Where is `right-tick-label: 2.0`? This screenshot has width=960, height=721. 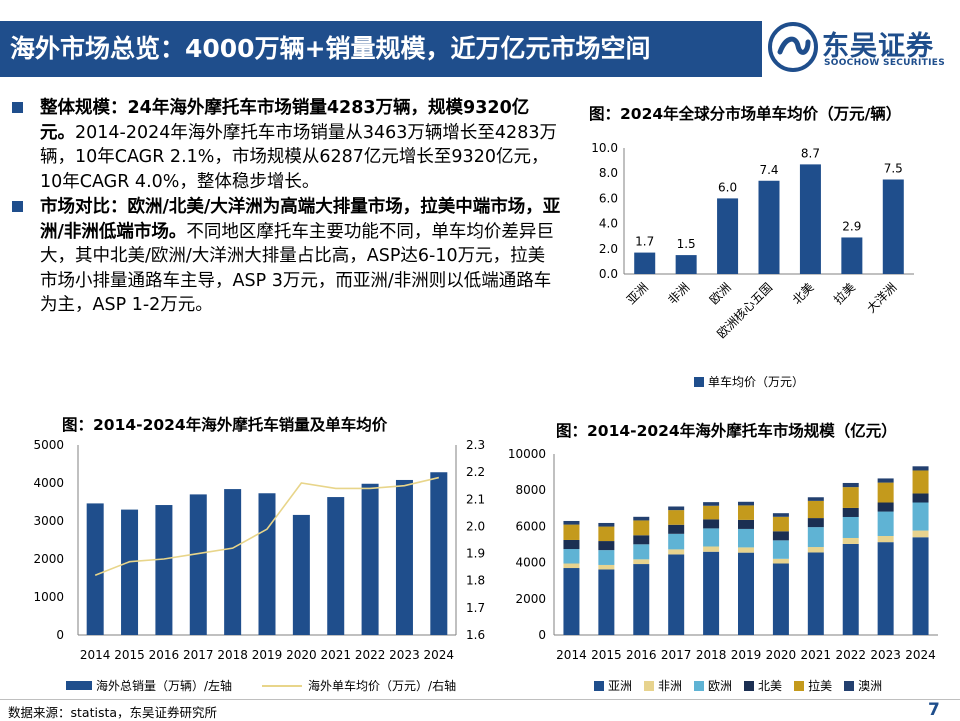 right-tick-label: 2.0 is located at coordinates (475, 526).